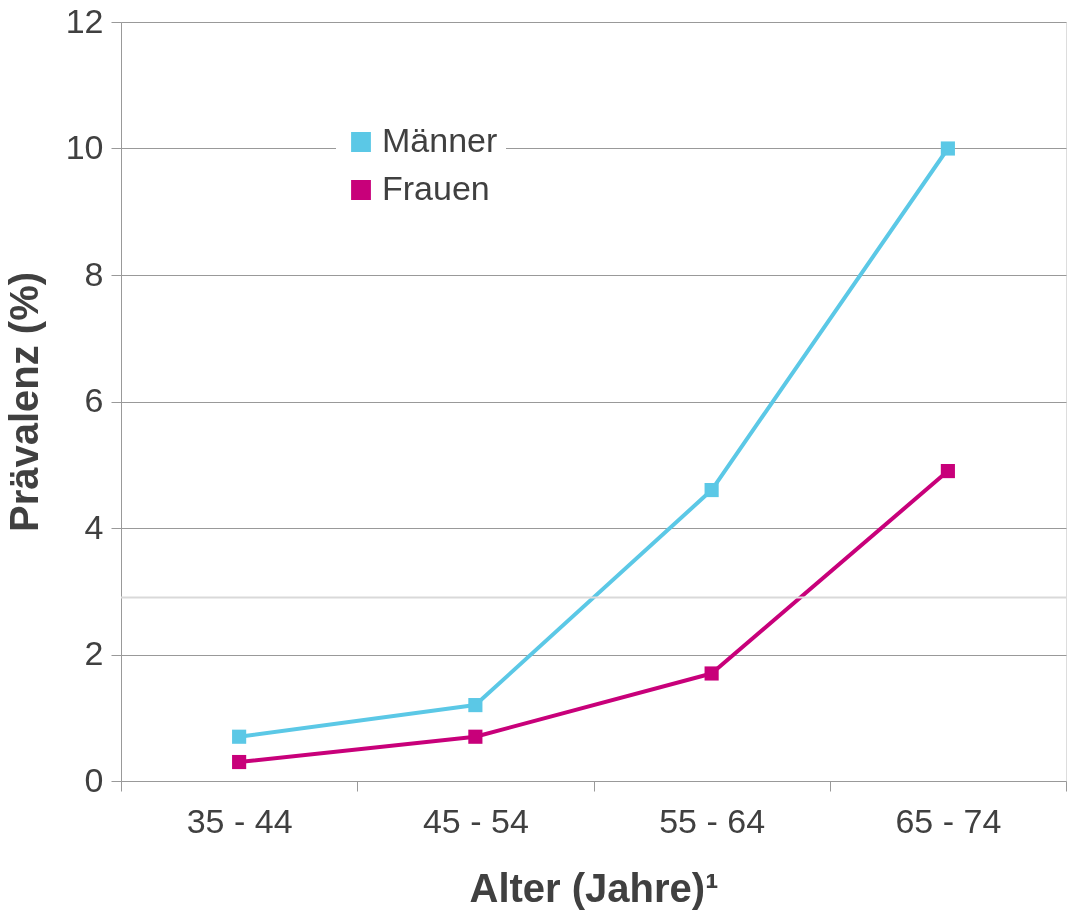 The height and width of the screenshot is (914, 1072). What do you see at coordinates (94, 273) in the screenshot?
I see `y-tick-label: 8` at bounding box center [94, 273].